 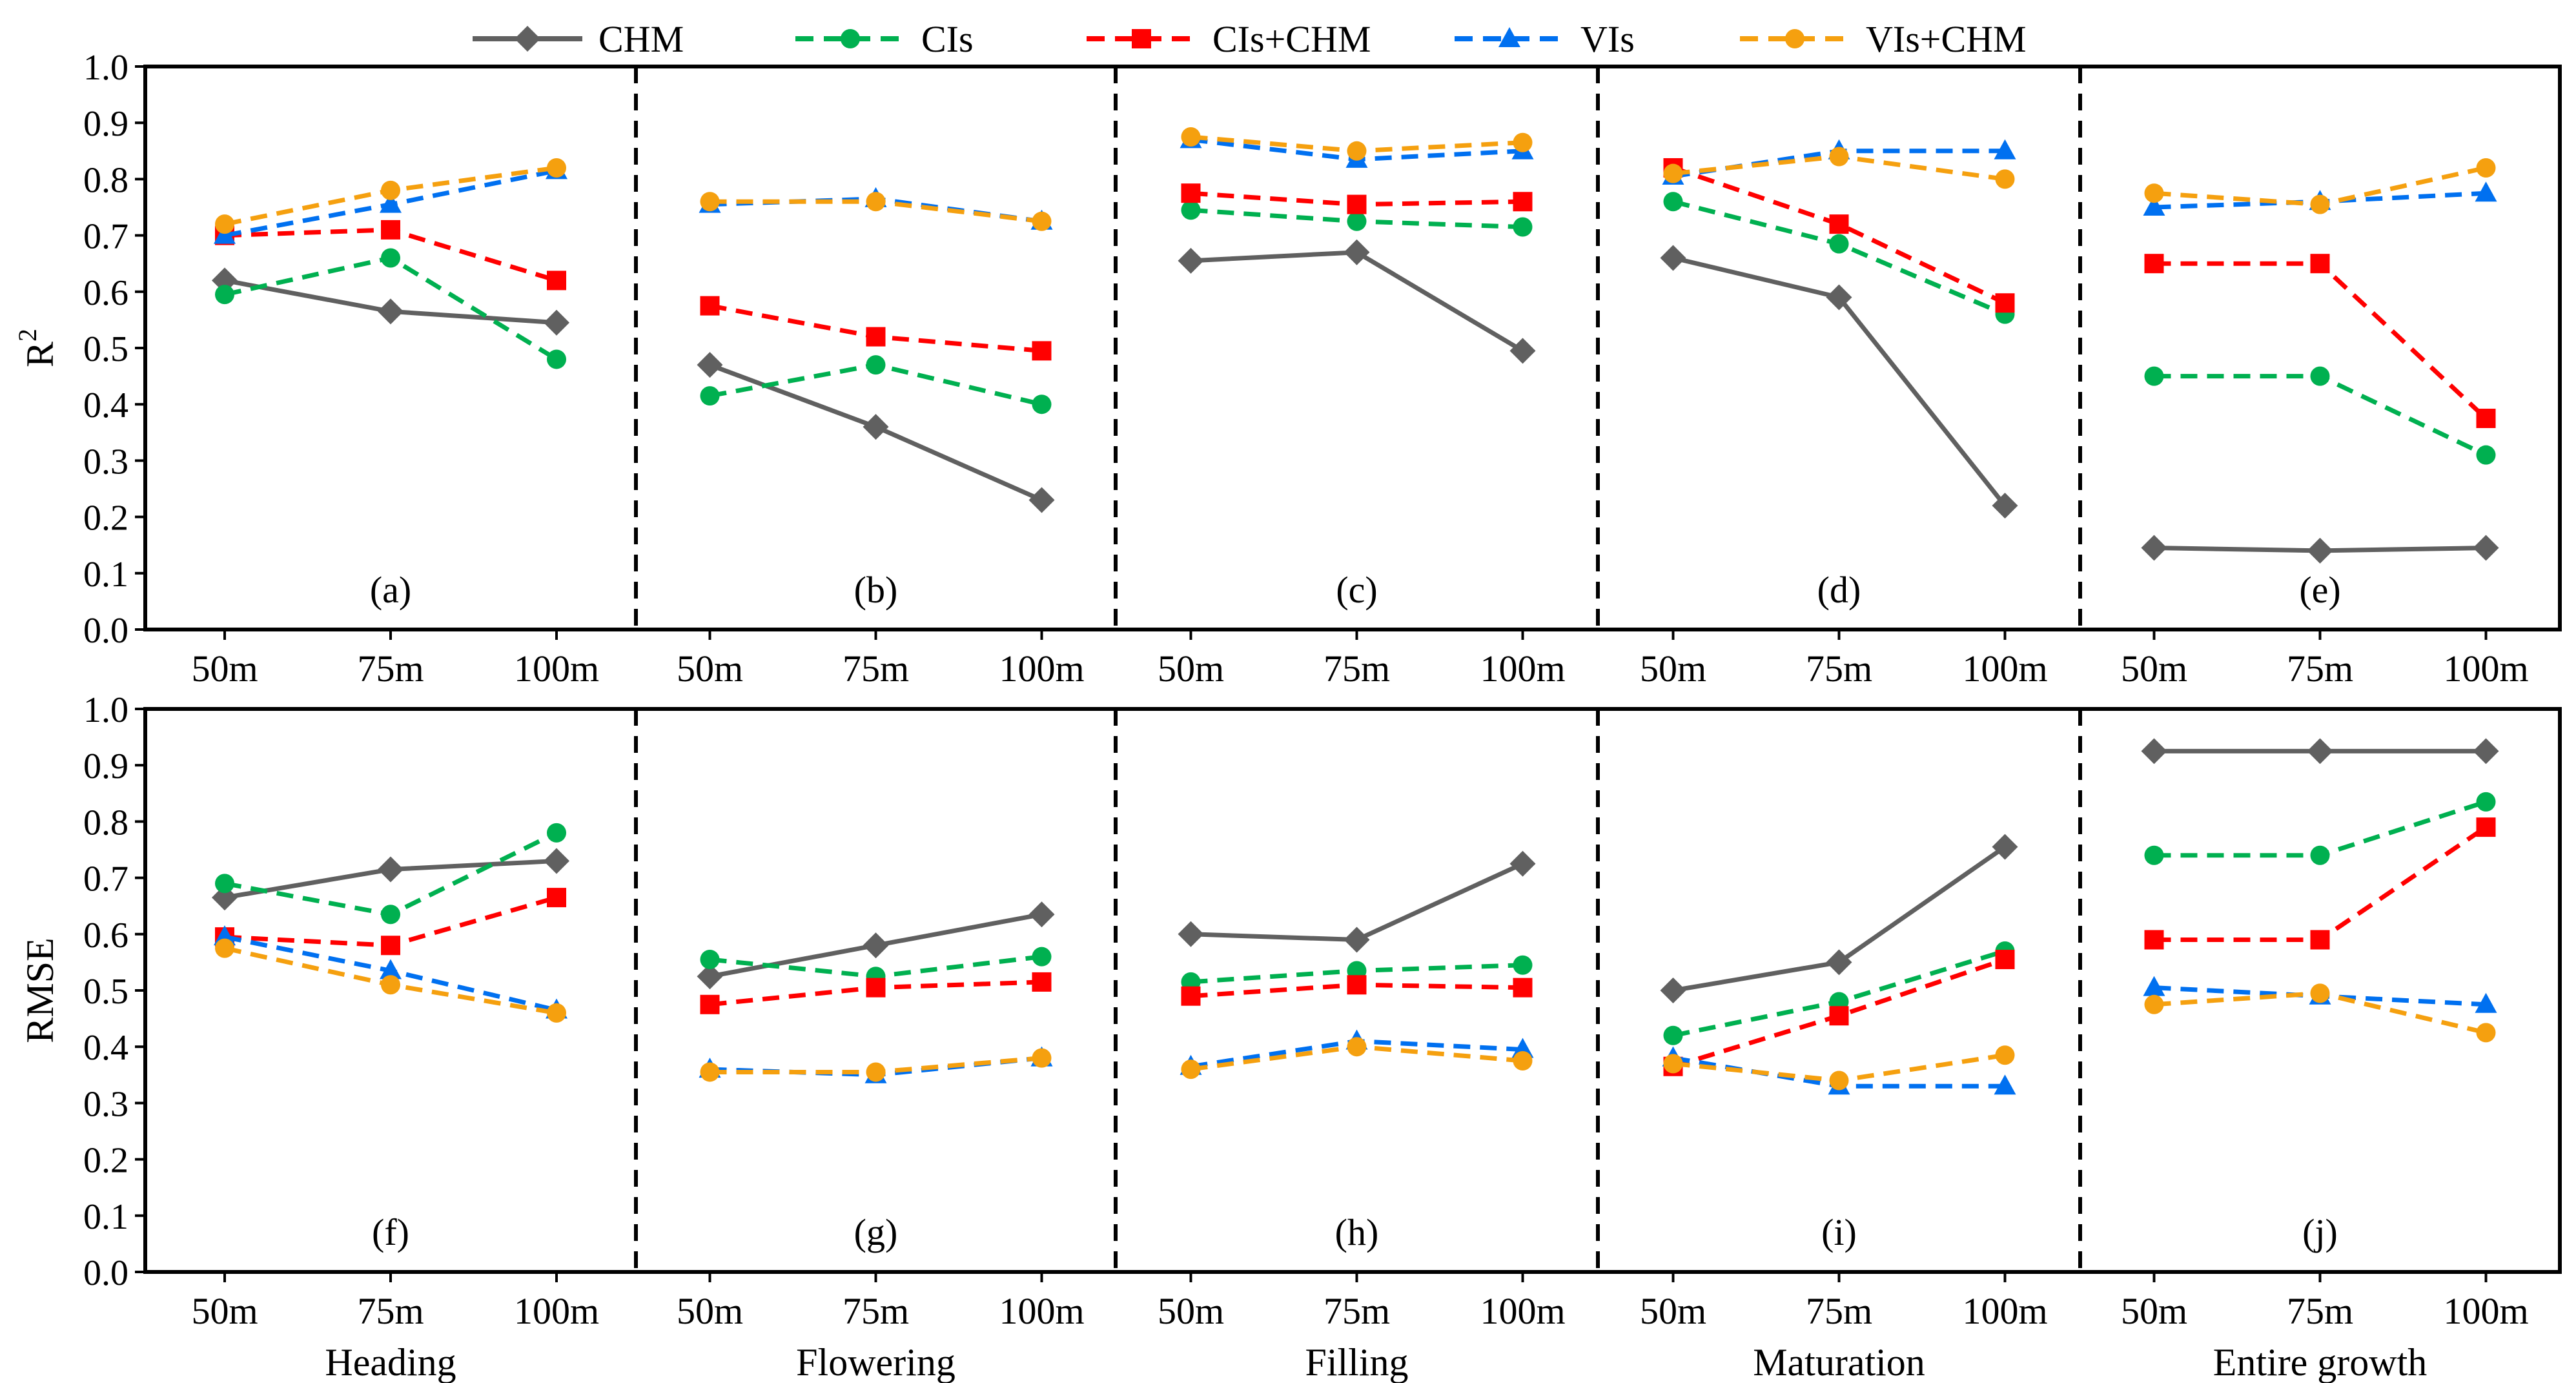 What do you see at coordinates (105, 936) in the screenshot?
I see `y-tick-label: 0.6` at bounding box center [105, 936].